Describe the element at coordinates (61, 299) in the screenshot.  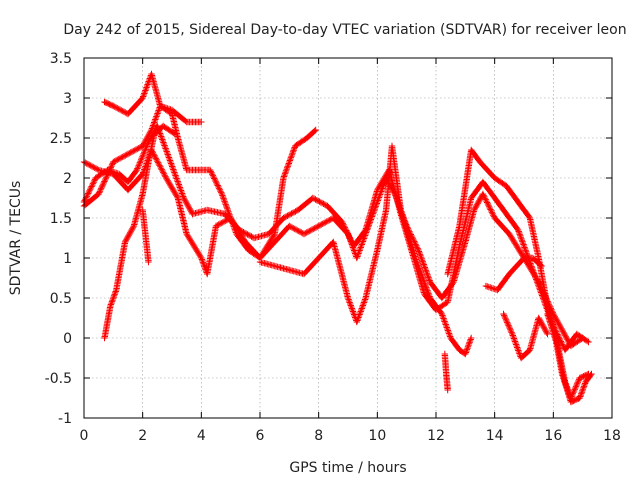
I see `y-tick-label: 0.5` at that location.